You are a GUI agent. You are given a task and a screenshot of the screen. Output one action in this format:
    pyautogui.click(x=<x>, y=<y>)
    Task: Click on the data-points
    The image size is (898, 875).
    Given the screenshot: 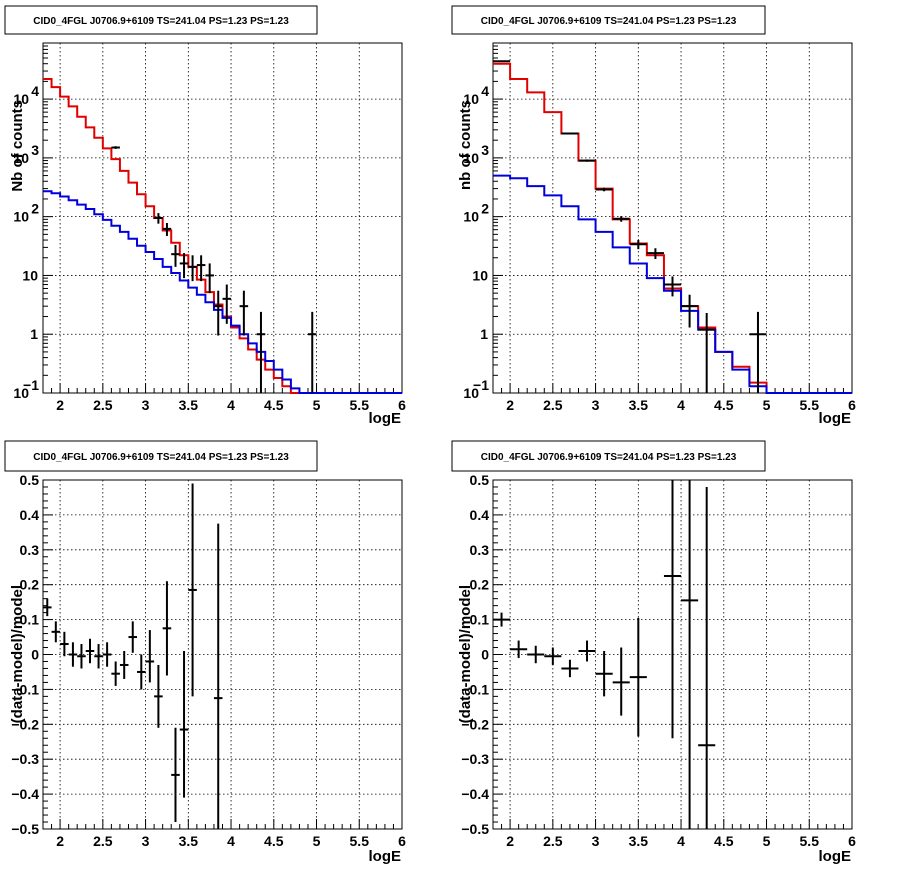 What is the action you would take?
    pyautogui.click(x=133, y=656)
    